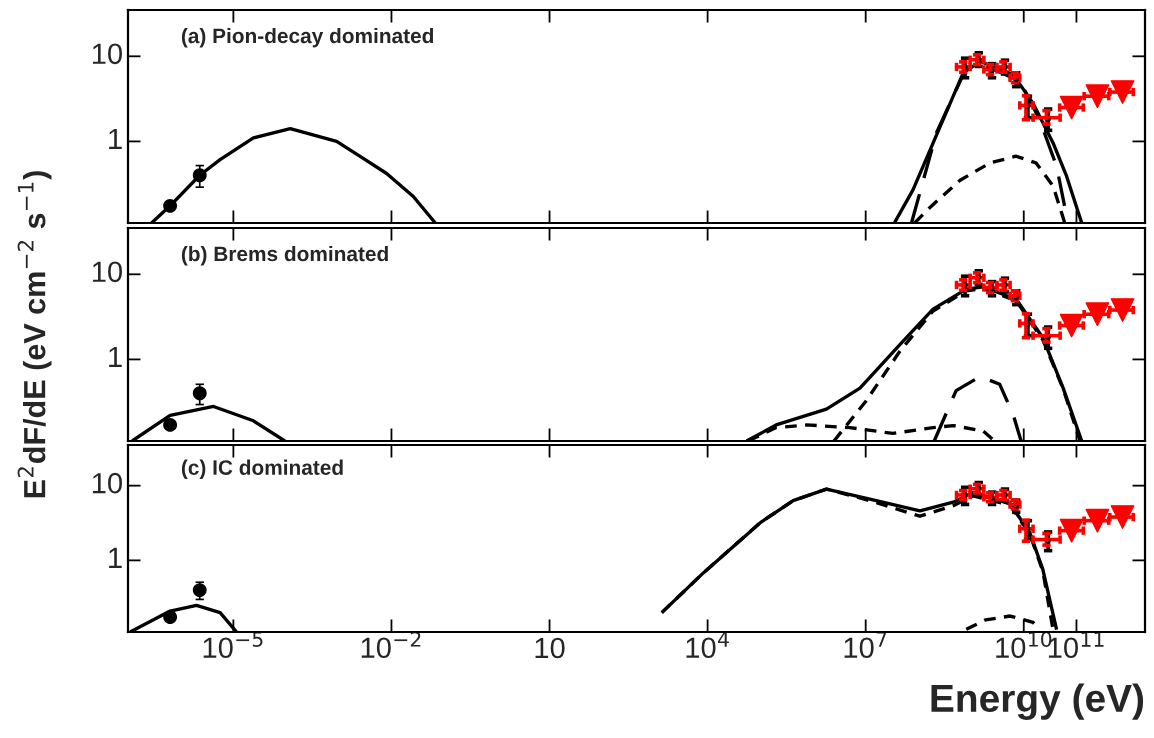  Describe the element at coordinates (262, 469) in the screenshot. I see `text: (c) IC dominated` at that location.